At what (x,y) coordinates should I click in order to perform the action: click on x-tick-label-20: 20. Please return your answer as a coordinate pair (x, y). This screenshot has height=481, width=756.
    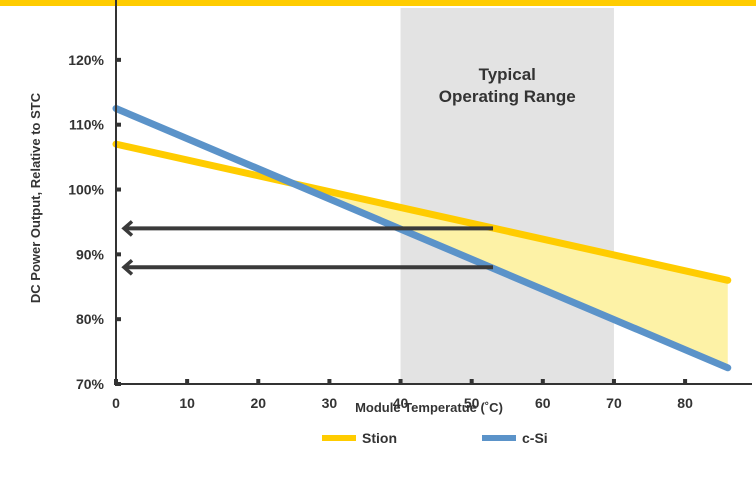
    Looking at the image, I should click on (258, 403).